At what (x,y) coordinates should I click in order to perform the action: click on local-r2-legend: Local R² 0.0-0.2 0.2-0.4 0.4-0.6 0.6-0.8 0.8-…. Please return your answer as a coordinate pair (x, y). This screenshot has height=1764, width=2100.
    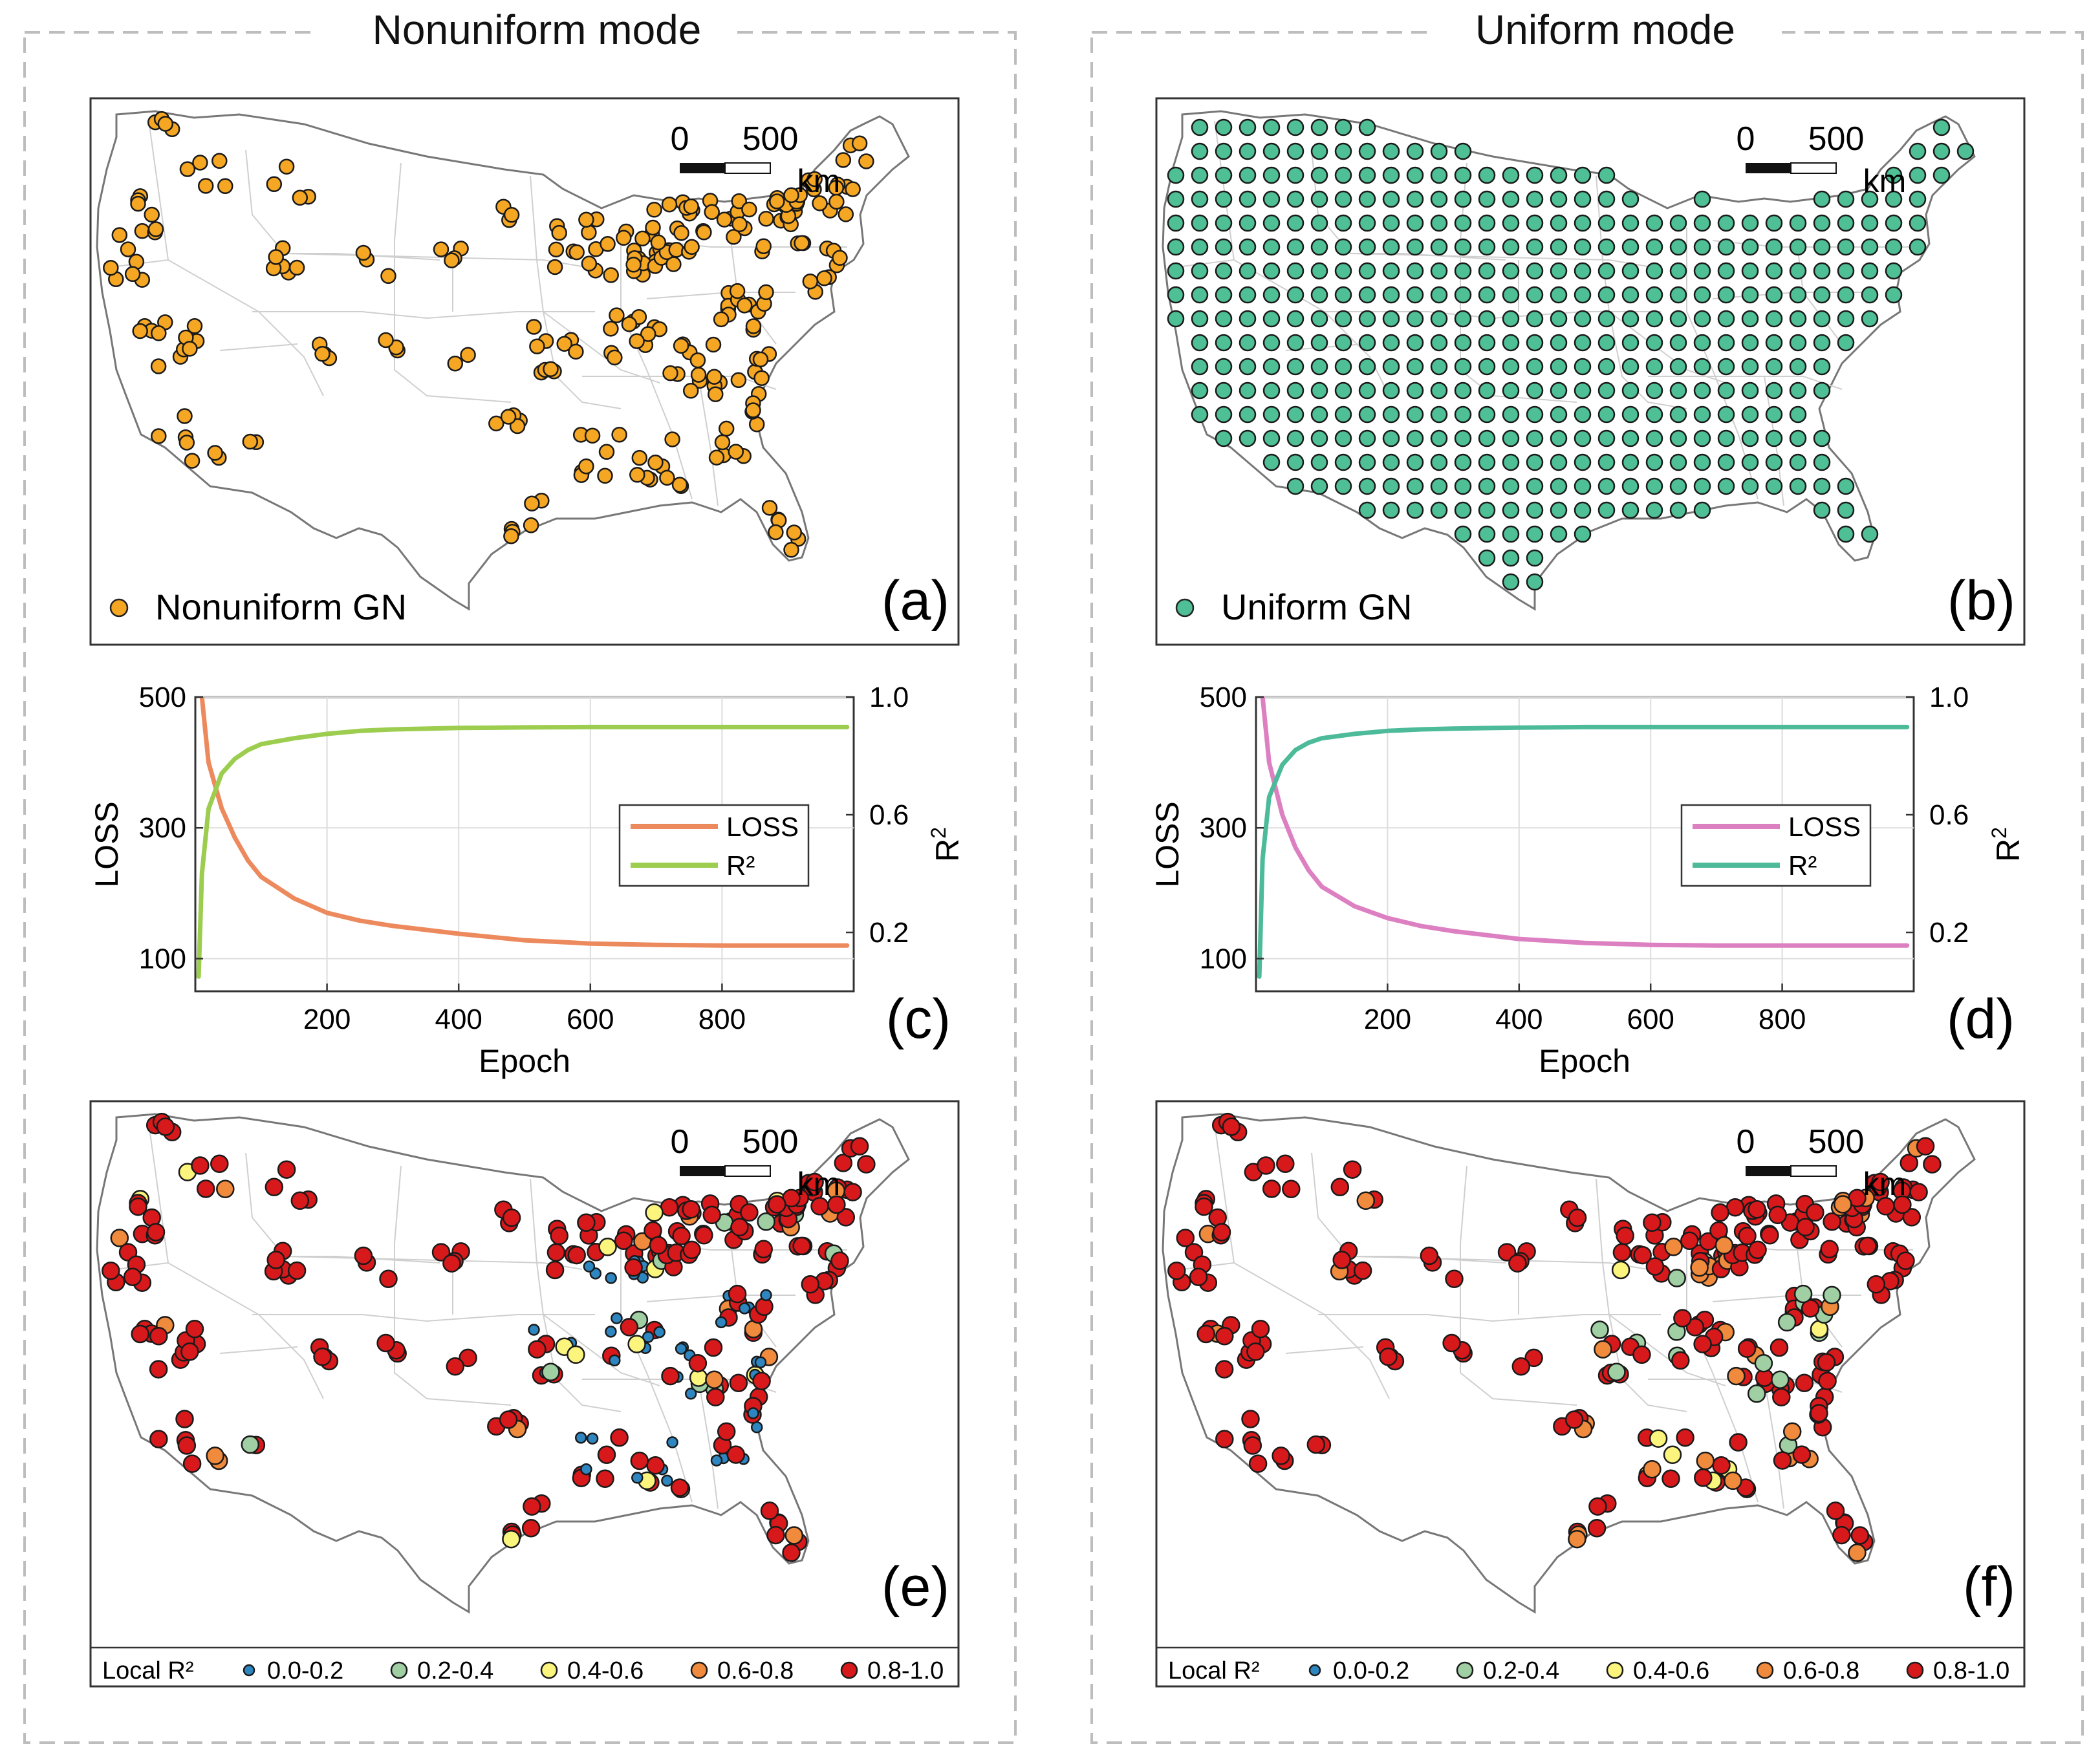
    Looking at the image, I should click on (523, 1671).